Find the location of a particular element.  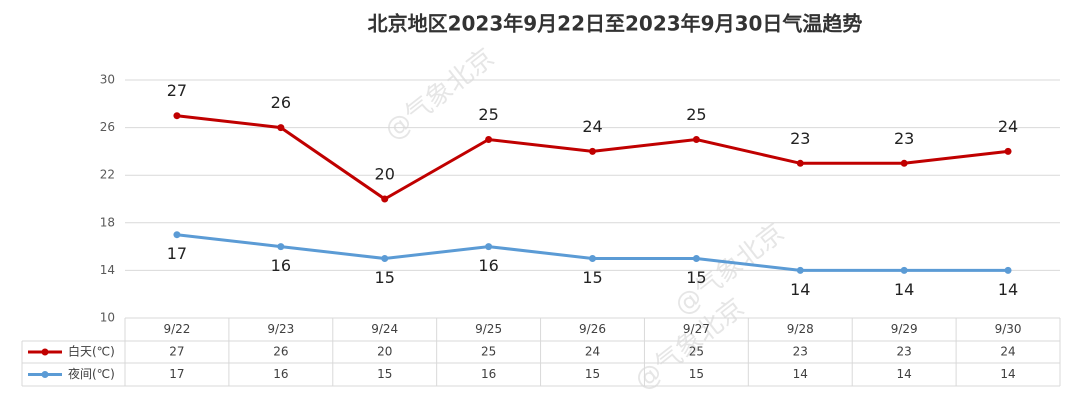

data-label: 17 is located at coordinates (177, 253).